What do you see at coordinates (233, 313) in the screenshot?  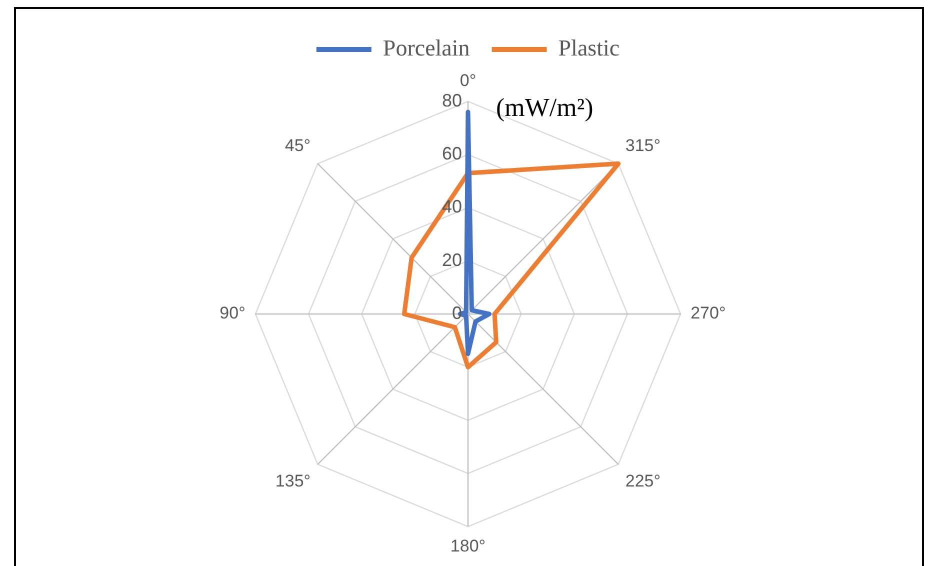 I see `spoke-label: 90°` at bounding box center [233, 313].